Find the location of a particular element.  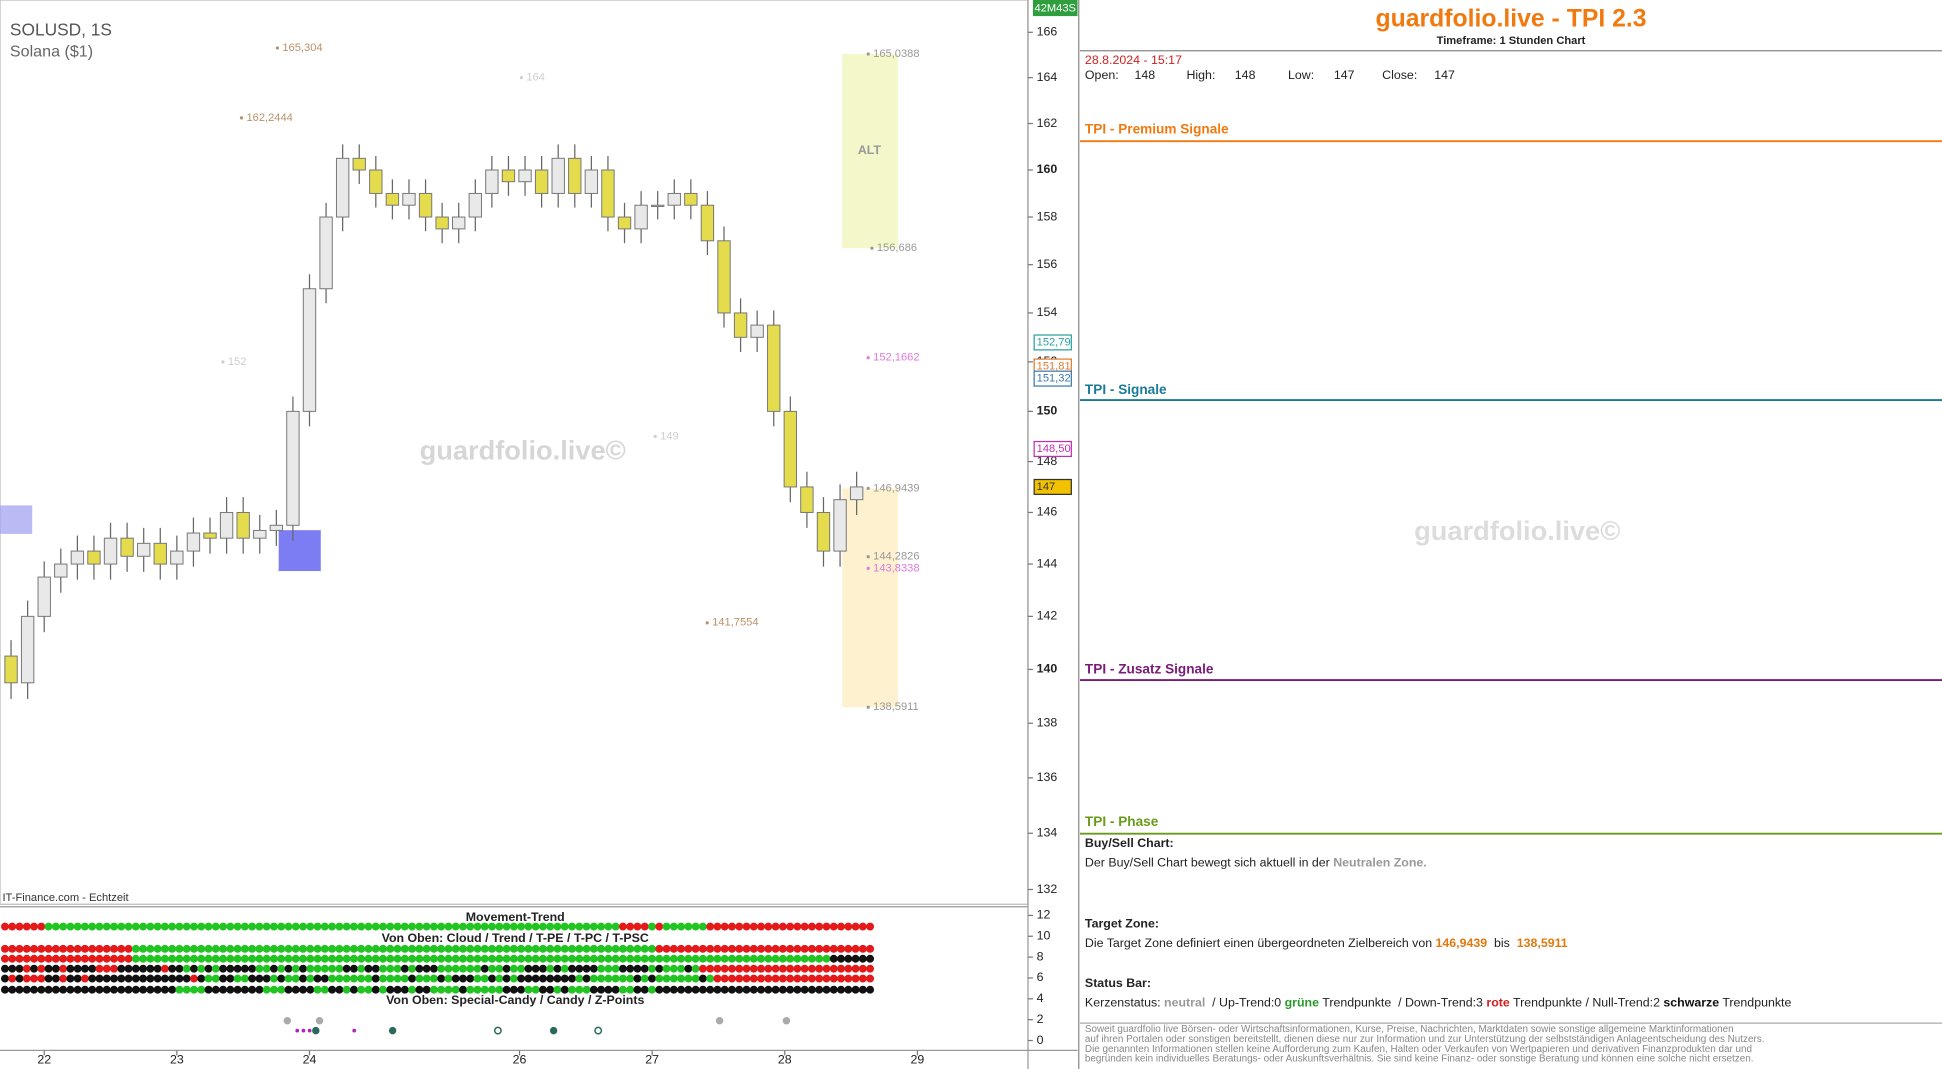

price-tag-label: 151,81 is located at coordinates (1054, 366).